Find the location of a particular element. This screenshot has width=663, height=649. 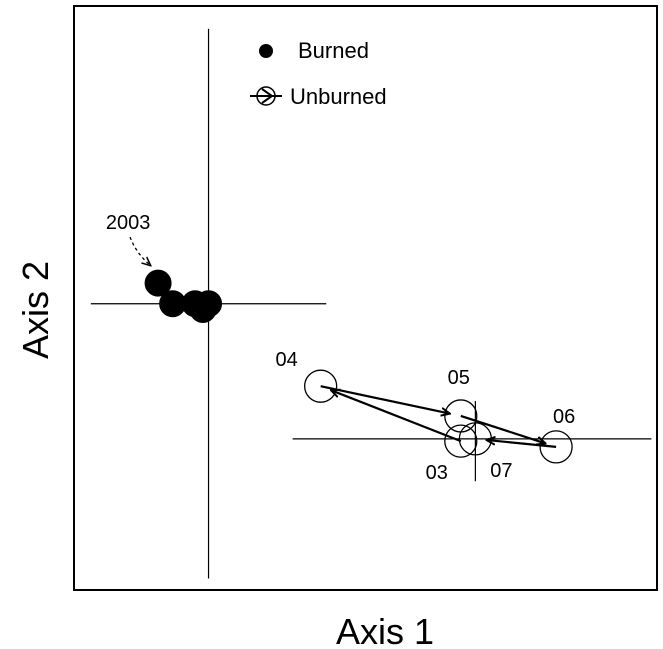

annotations: 2003 is located at coordinates (128, 238).